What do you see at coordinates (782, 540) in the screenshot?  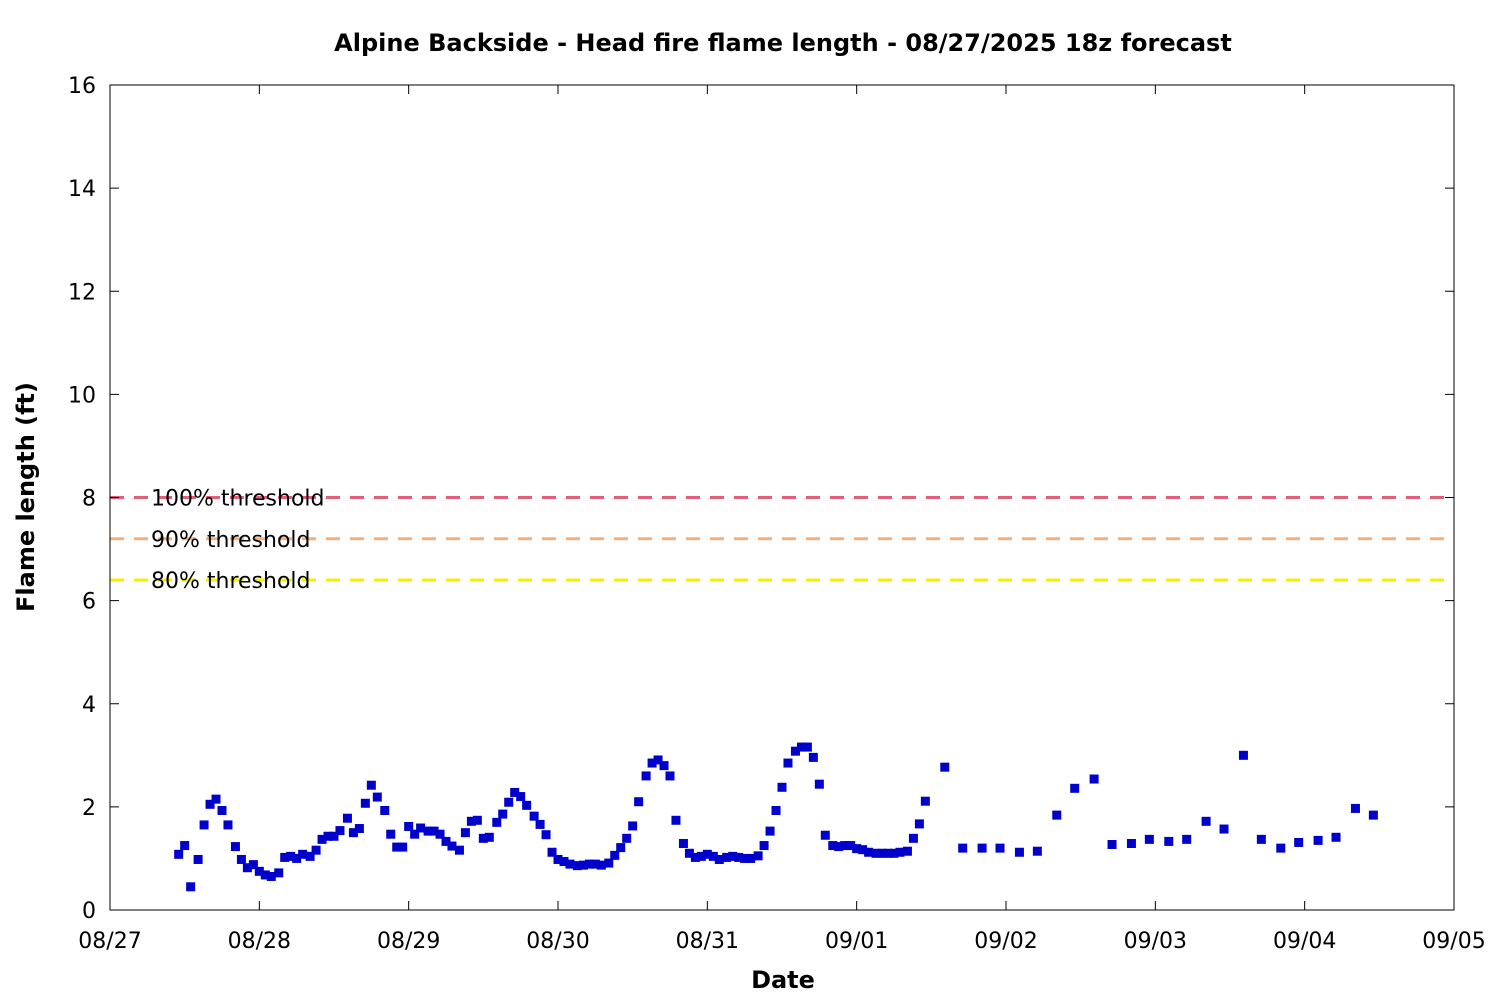 I see `threshold-lines: 100% threshold 90% threshold 80% threshold` at bounding box center [782, 540].